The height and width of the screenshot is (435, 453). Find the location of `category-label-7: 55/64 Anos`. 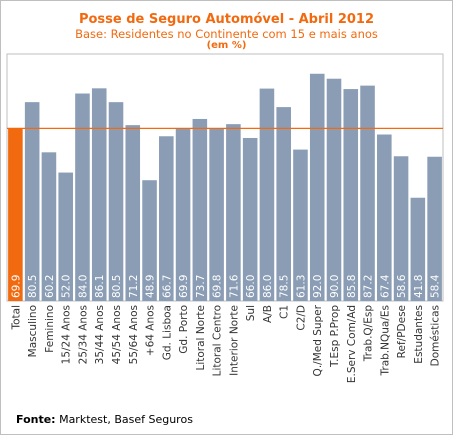

category-label-7: 55/64 Anos is located at coordinates (134, 334).